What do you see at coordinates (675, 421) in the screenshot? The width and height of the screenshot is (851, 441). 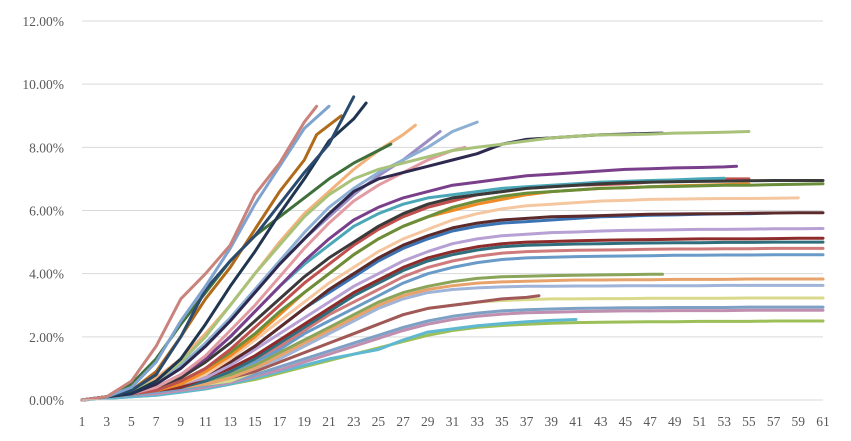 I see `x-tick-label: 49` at bounding box center [675, 421].